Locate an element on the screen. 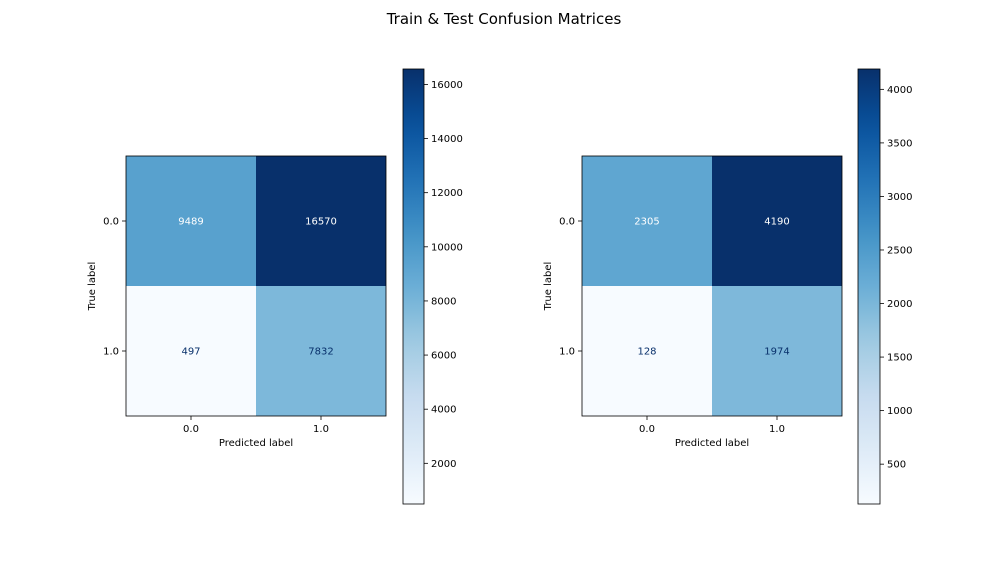 This screenshot has width=1008, height=576. colorbar-tick-label: 1500 is located at coordinates (899, 358).